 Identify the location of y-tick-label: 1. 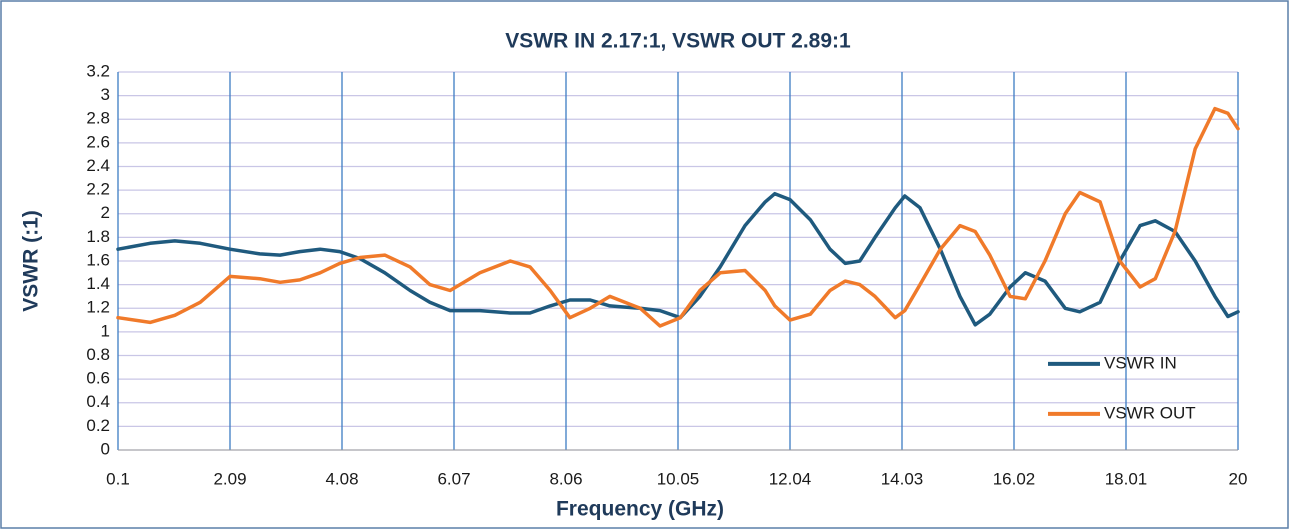
(105, 330).